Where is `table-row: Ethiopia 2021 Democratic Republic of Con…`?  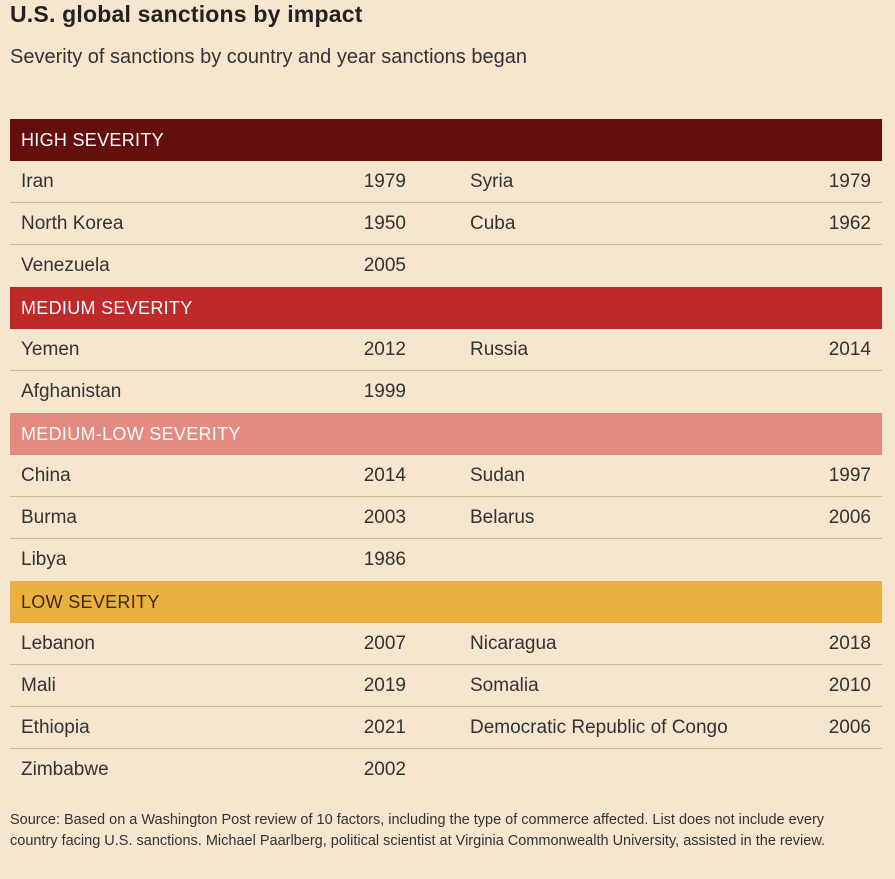
table-row: Ethiopia 2021 Democratic Republic of Con… is located at coordinates (446, 728).